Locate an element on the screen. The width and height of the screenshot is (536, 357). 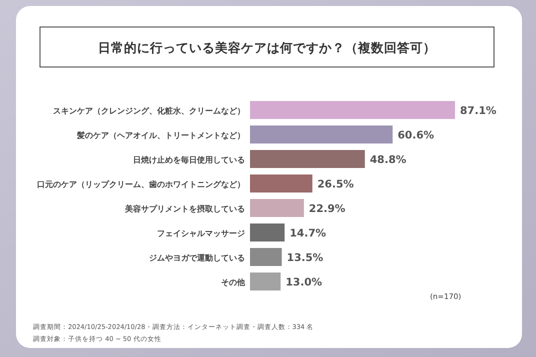
data-label: 48.8% is located at coordinates (388, 160).